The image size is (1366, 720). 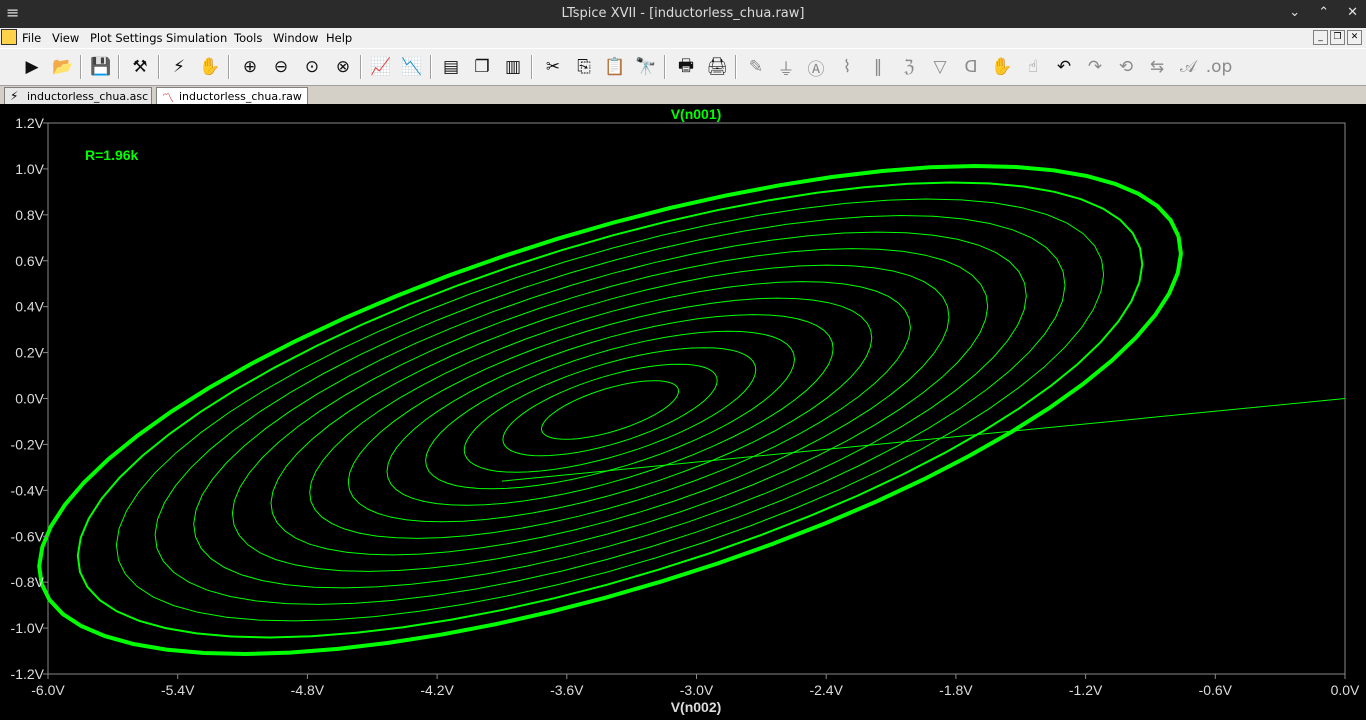 I want to click on y-tick-label: 1.2V, so click(x=29, y=123).